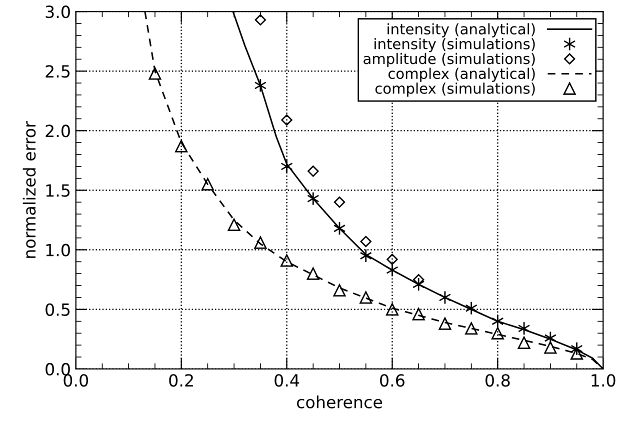 This screenshot has width=643, height=428. What do you see at coordinates (287, 380) in the screenshot?
I see `x-tick-label: 0.4` at bounding box center [287, 380].